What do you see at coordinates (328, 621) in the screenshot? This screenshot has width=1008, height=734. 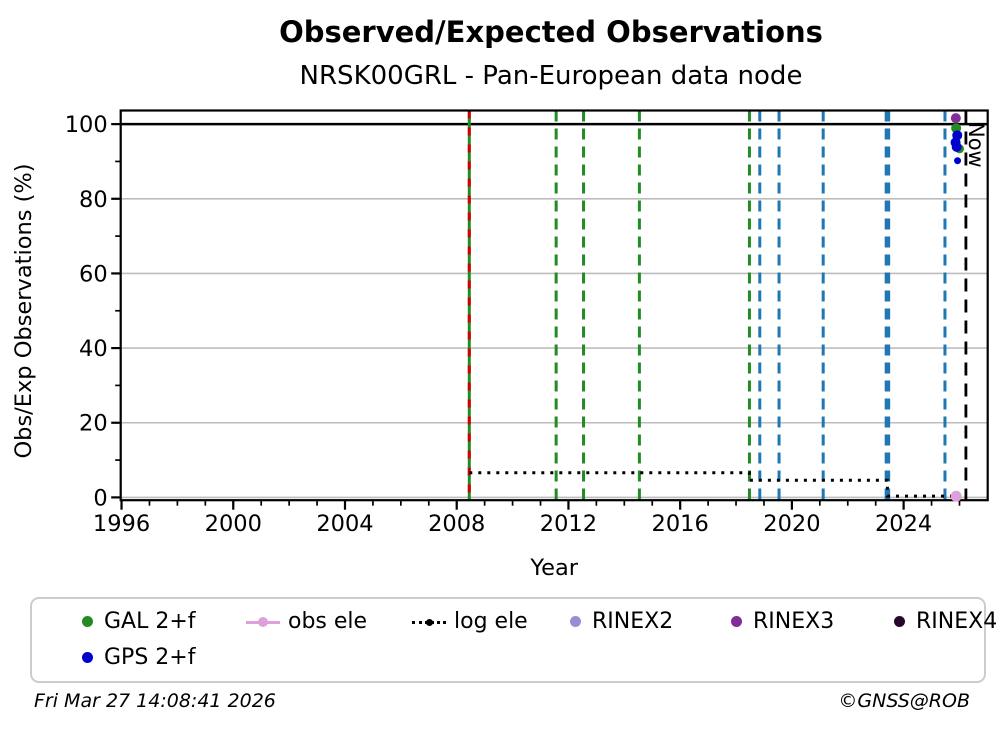 I see `legend-label: obs ele` at bounding box center [328, 621].